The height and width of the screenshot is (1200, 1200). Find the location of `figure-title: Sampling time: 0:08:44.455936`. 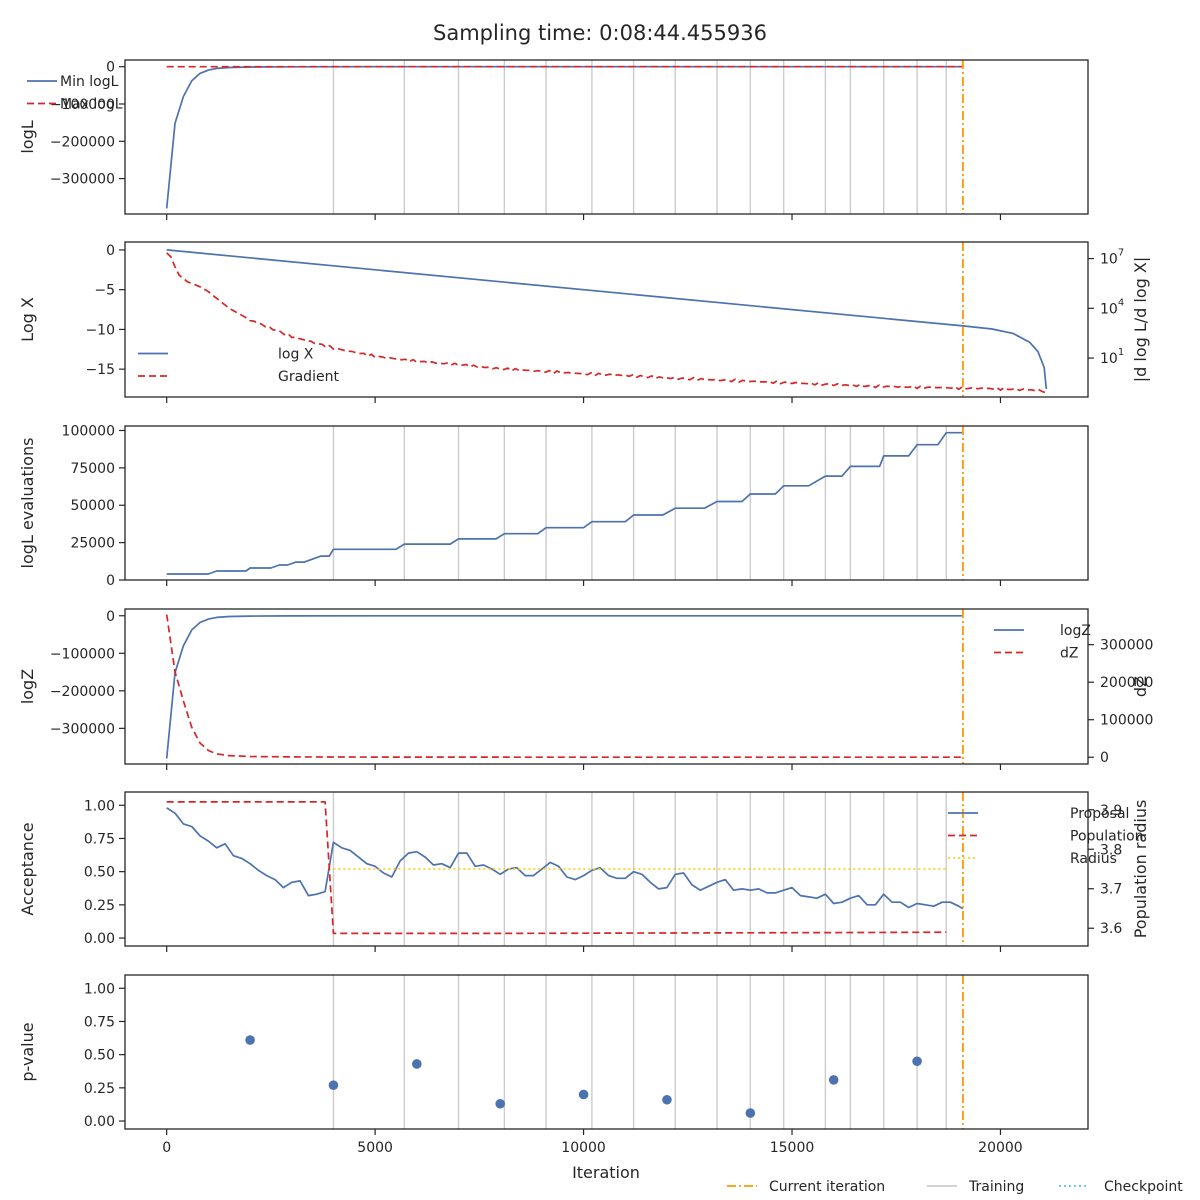

figure-title: Sampling time: 0:08:44.455936 is located at coordinates (600, 33).